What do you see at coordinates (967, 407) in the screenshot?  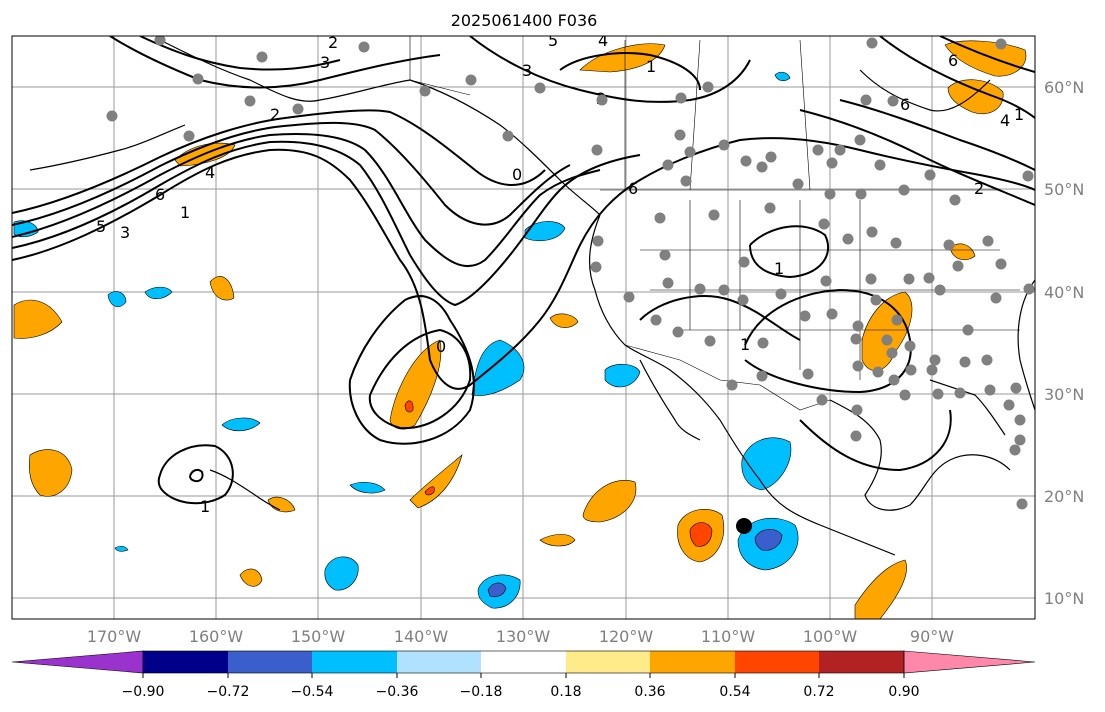 I see `coastline-florida` at bounding box center [967, 407].